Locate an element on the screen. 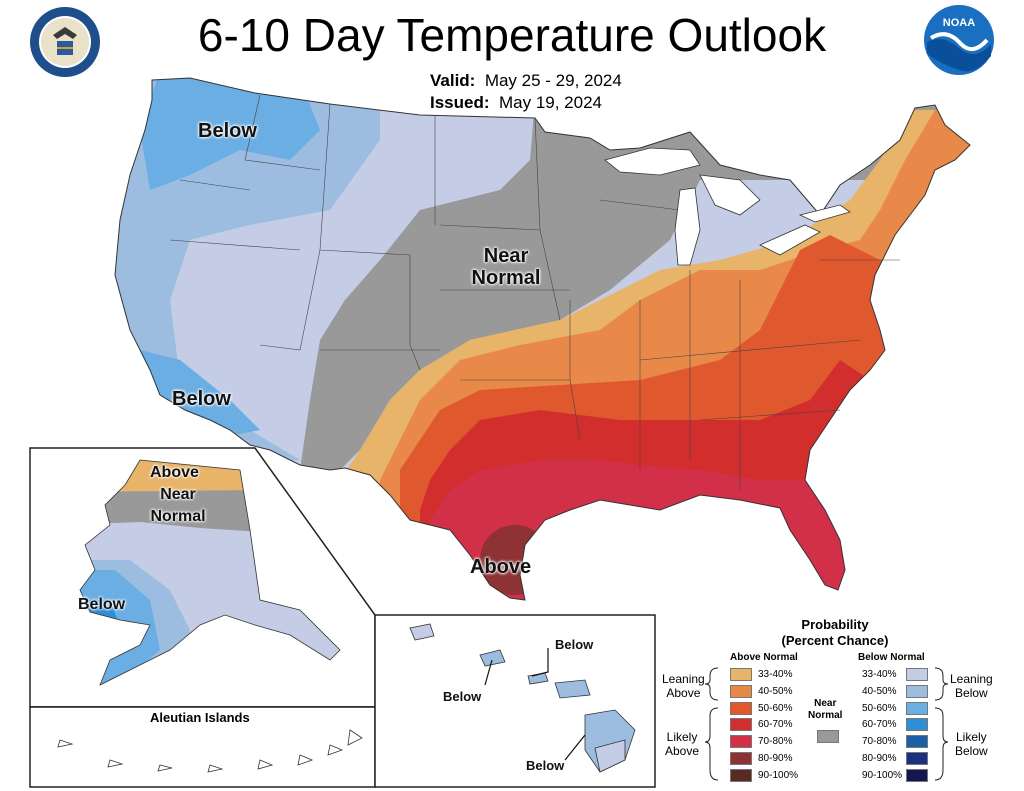 The width and height of the screenshot is (1024, 791). valid-value: May 25 - 29, 2024 is located at coordinates (553, 80).